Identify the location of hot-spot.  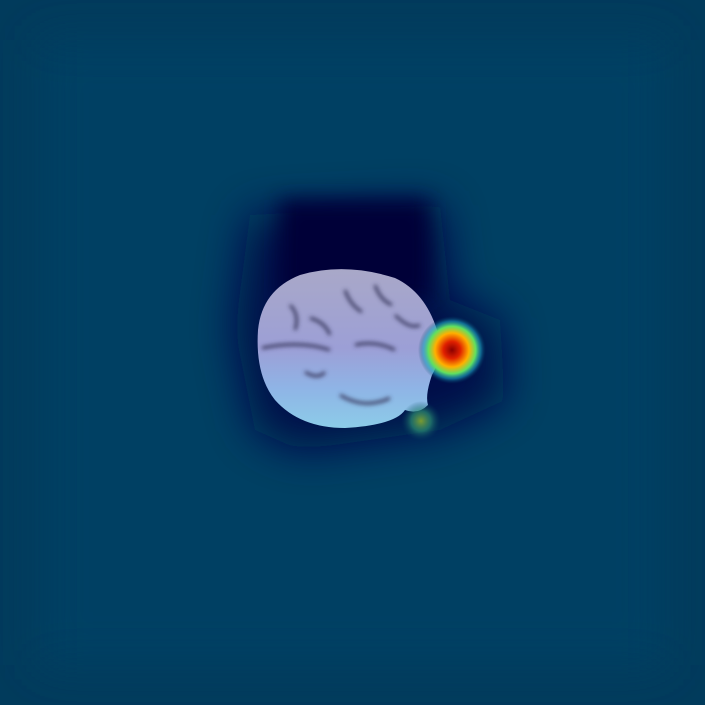
(452, 350).